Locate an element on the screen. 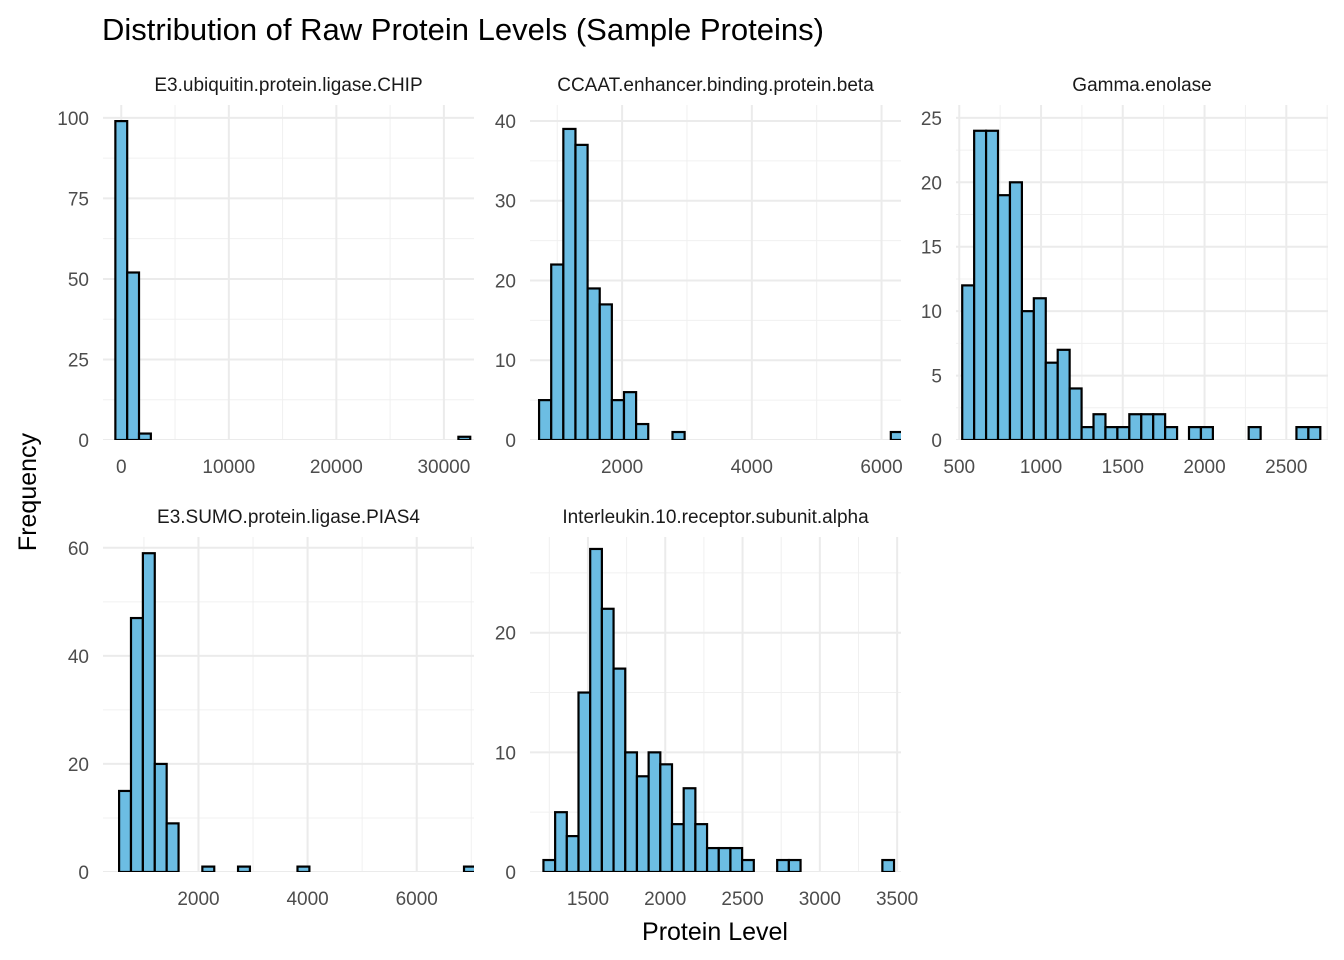  panel-strip-label: E3.SUMO.protein.ligase.PIAS4 is located at coordinates (288, 517).